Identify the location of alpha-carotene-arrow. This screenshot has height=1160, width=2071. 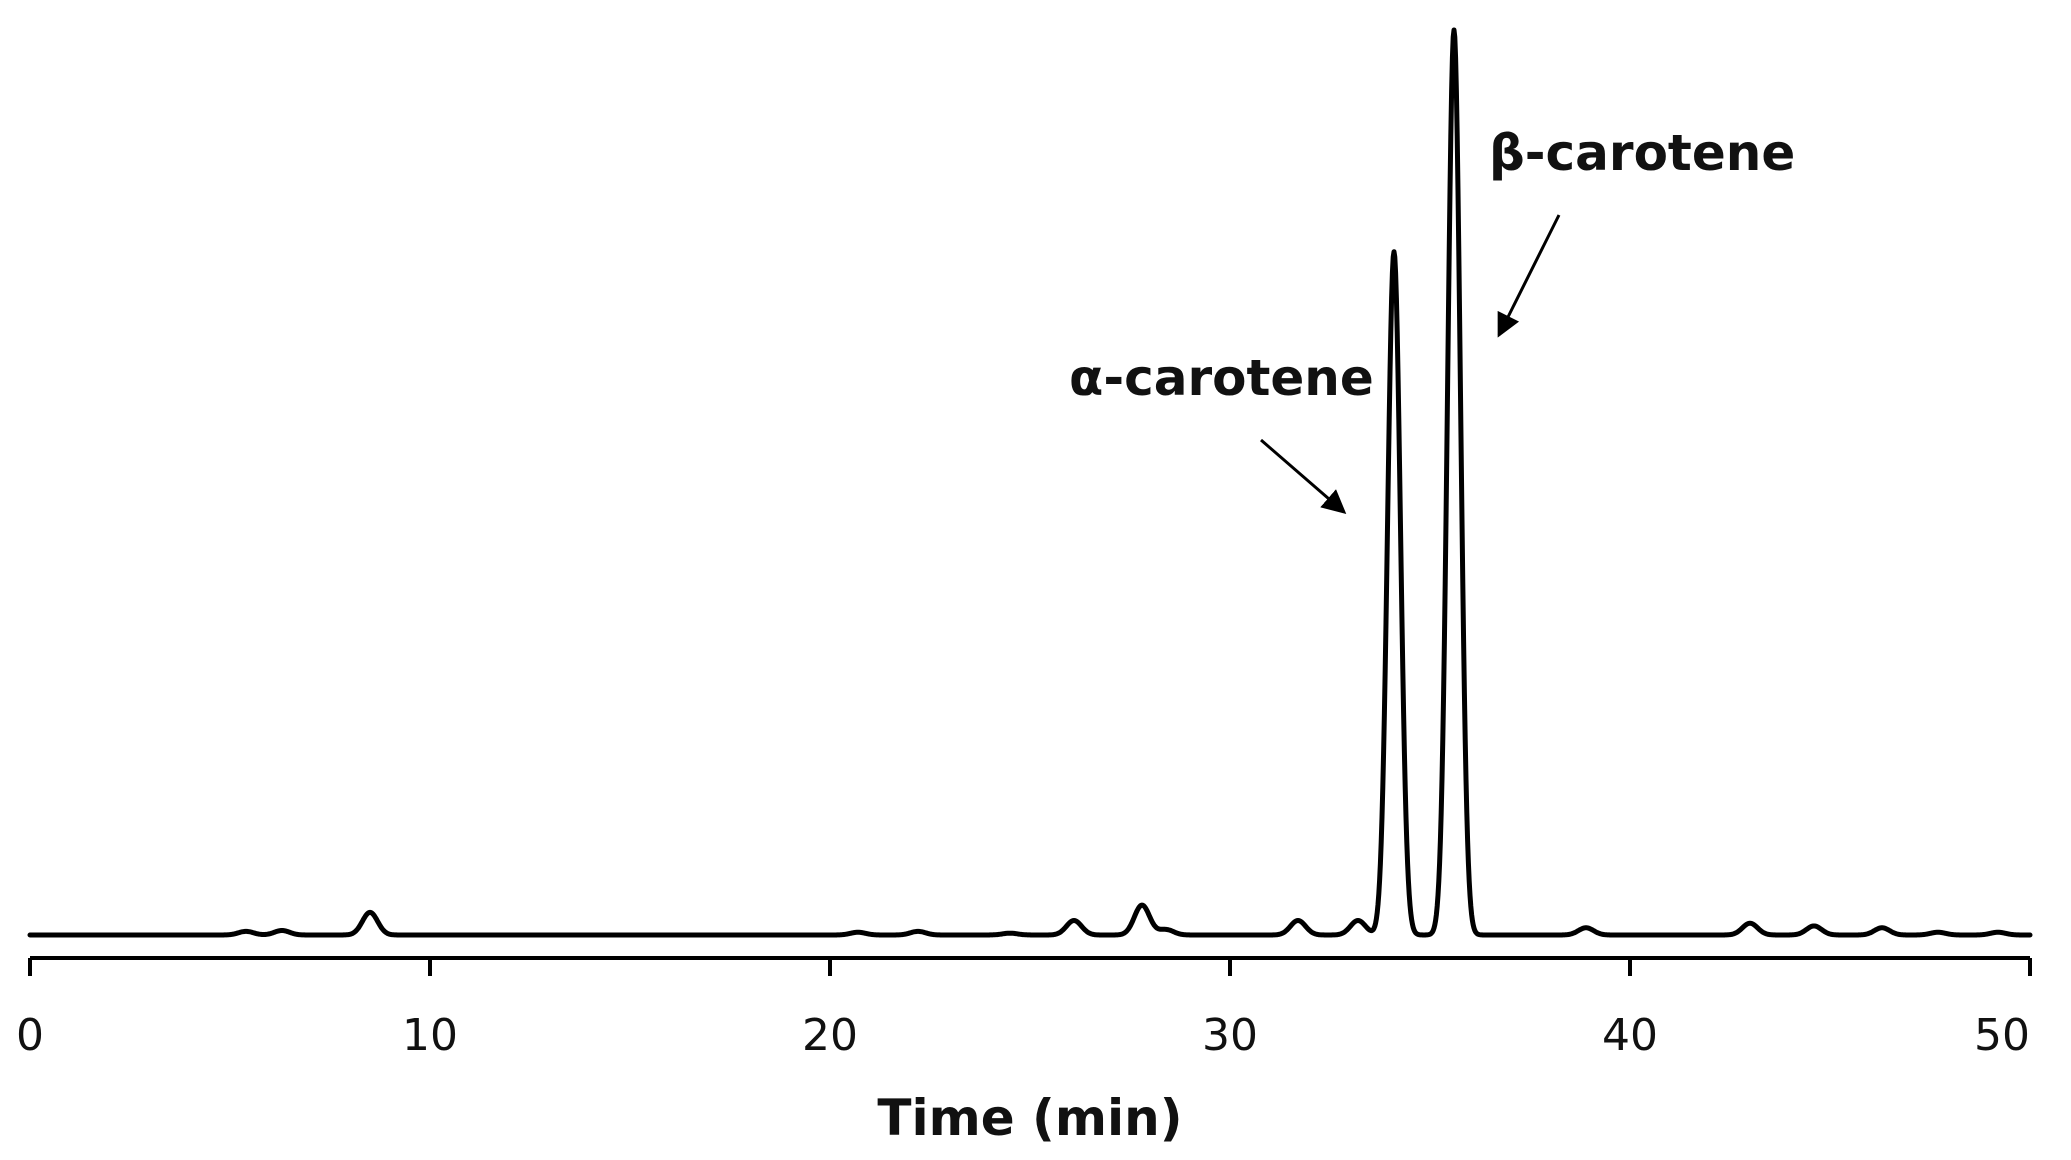
(1303, 476).